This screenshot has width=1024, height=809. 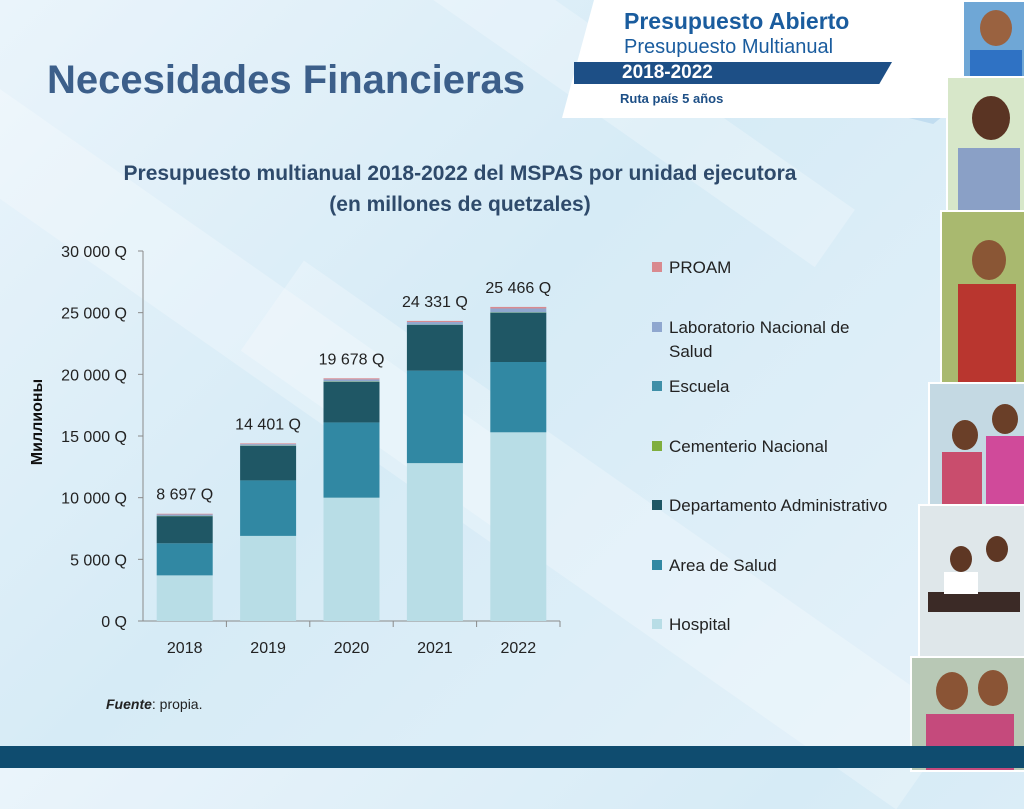 What do you see at coordinates (177, 704) in the screenshot?
I see `source-text: : propia.` at bounding box center [177, 704].